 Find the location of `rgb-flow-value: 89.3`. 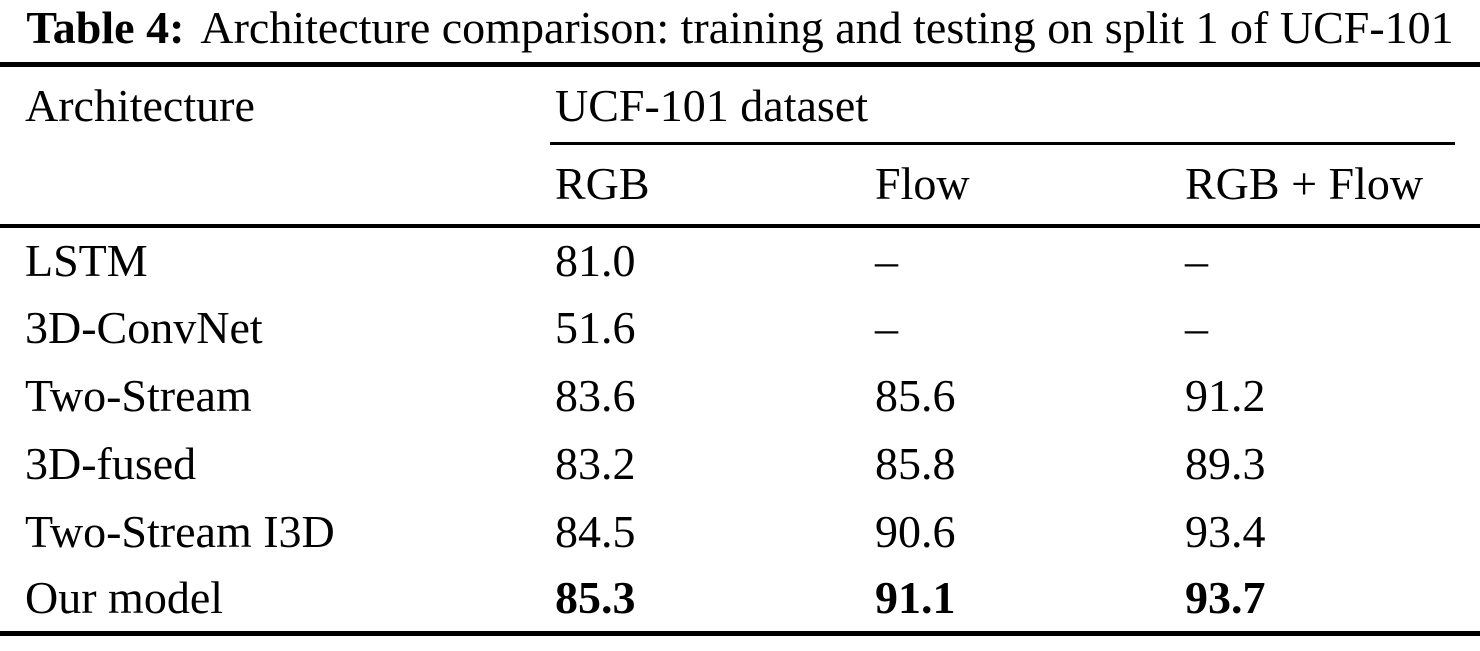

rgb-flow-value: 89.3 is located at coordinates (1225, 463).